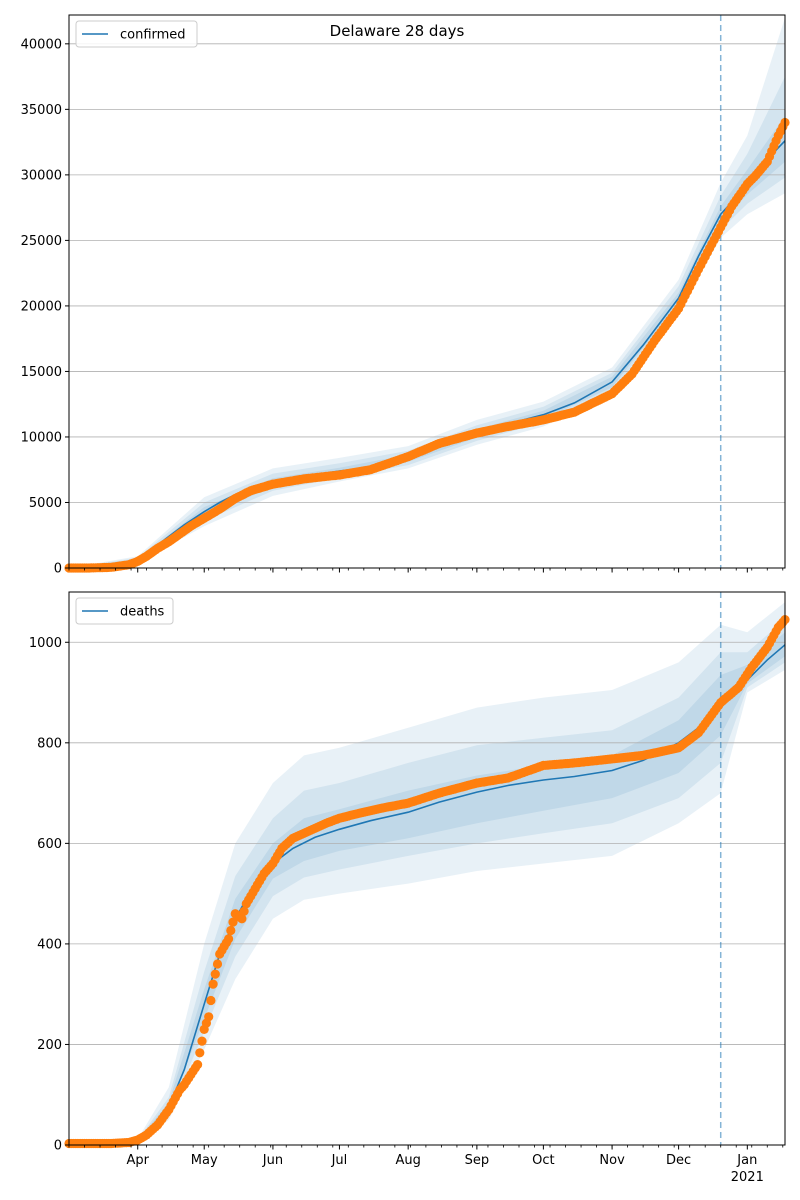 The height and width of the screenshot is (1200, 800). Describe the element at coordinates (41, 372) in the screenshot. I see `y-tick-label: 15000` at that location.